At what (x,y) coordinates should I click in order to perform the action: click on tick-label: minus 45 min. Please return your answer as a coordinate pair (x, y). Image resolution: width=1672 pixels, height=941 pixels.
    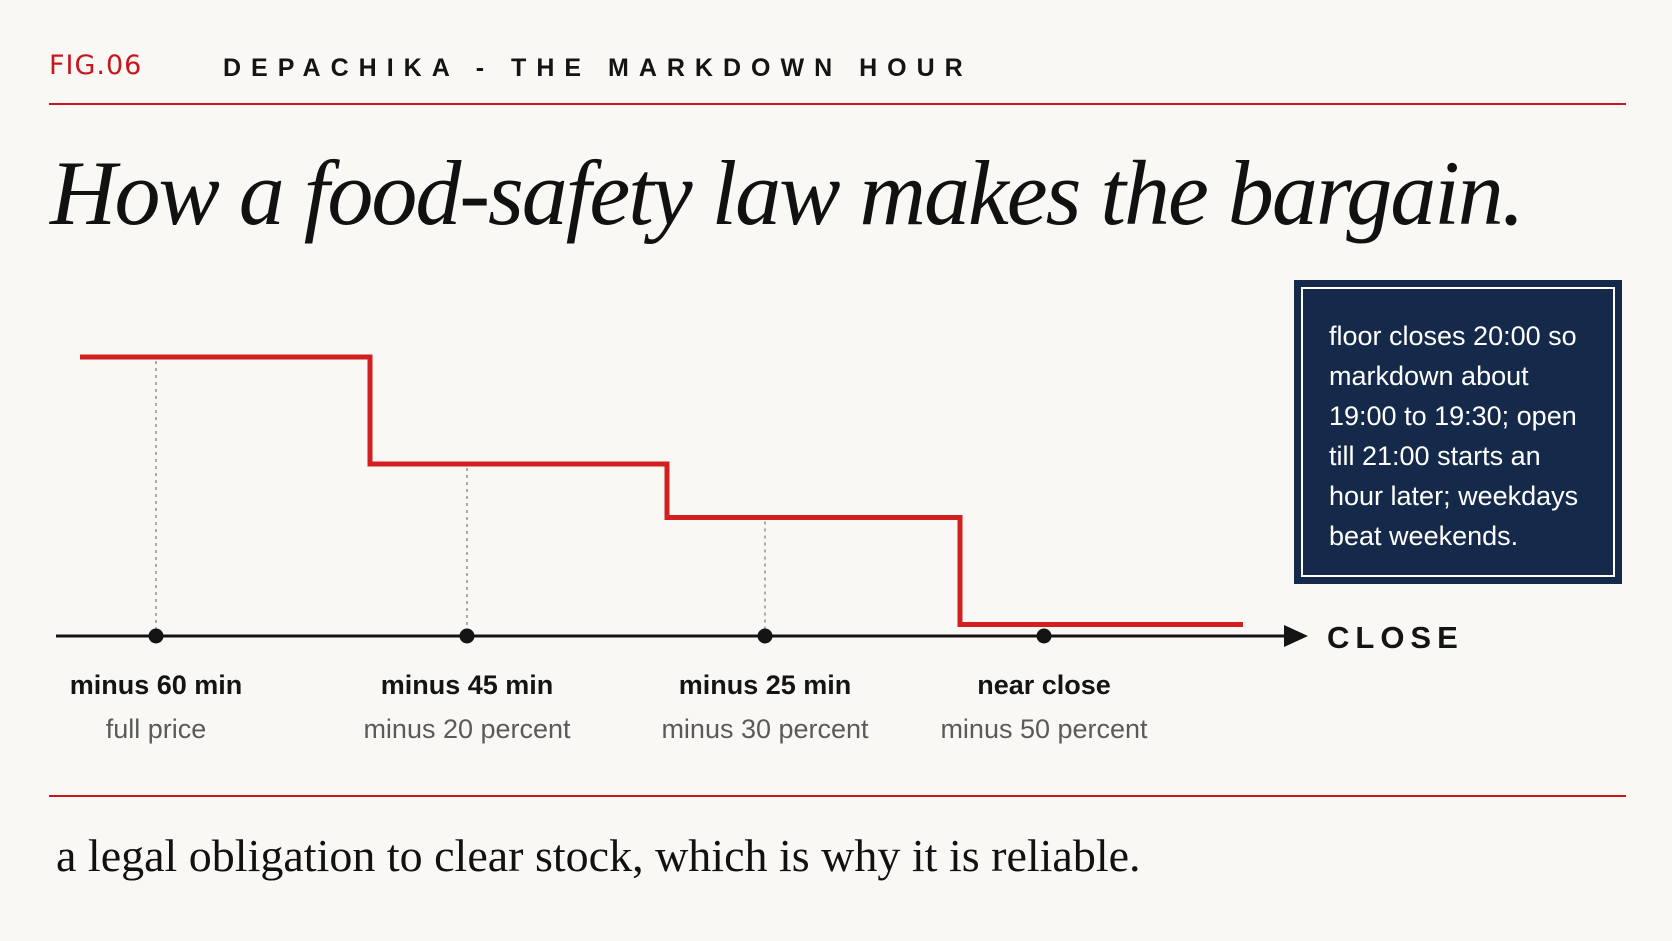
    Looking at the image, I should click on (467, 685).